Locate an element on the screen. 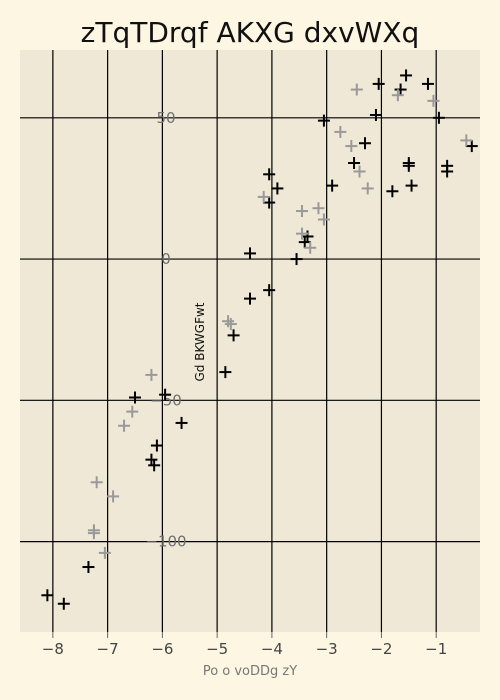 The width and height of the screenshot is (500, 700). y-tick-label: 0 is located at coordinates (166, 259).